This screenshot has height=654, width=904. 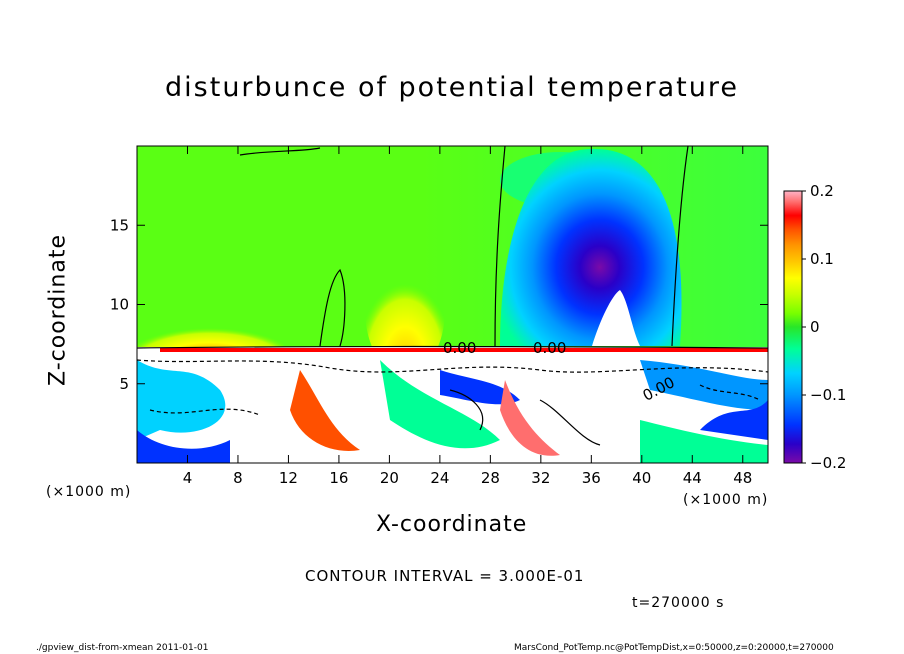 What do you see at coordinates (124, 384) in the screenshot?
I see `y-tick-label: 5` at bounding box center [124, 384].